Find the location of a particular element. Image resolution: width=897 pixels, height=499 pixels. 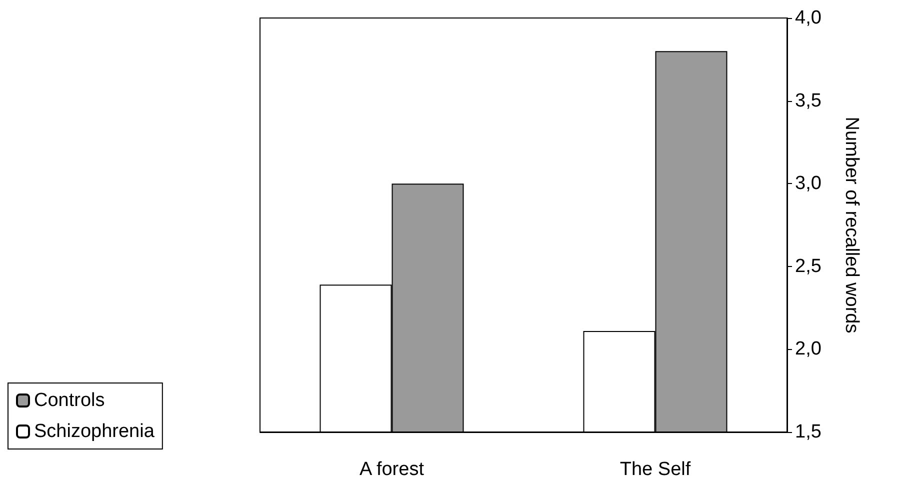

legend-label: Controls is located at coordinates (69, 400).